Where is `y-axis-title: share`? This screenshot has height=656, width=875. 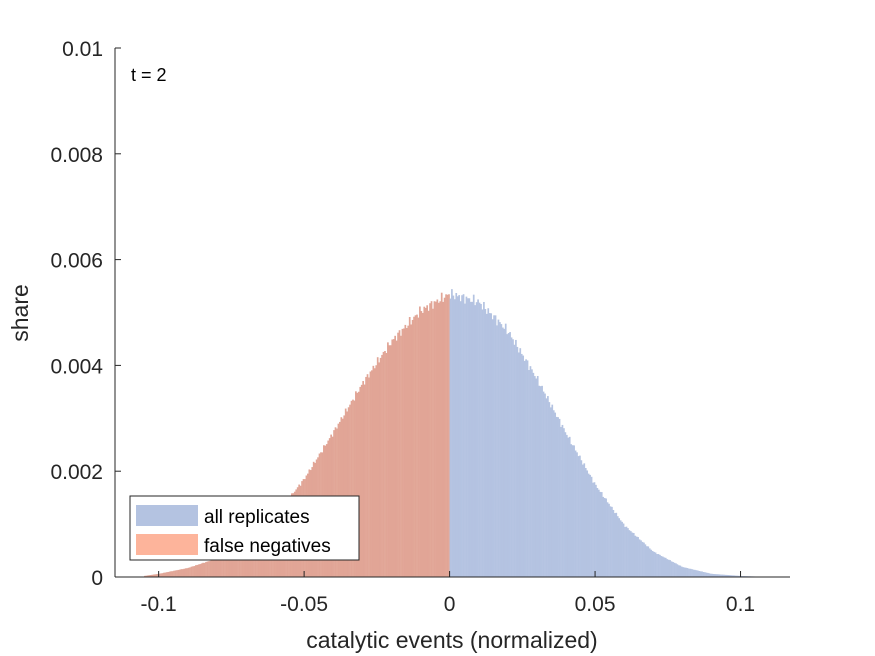 y-axis-title: share is located at coordinates (20, 313).